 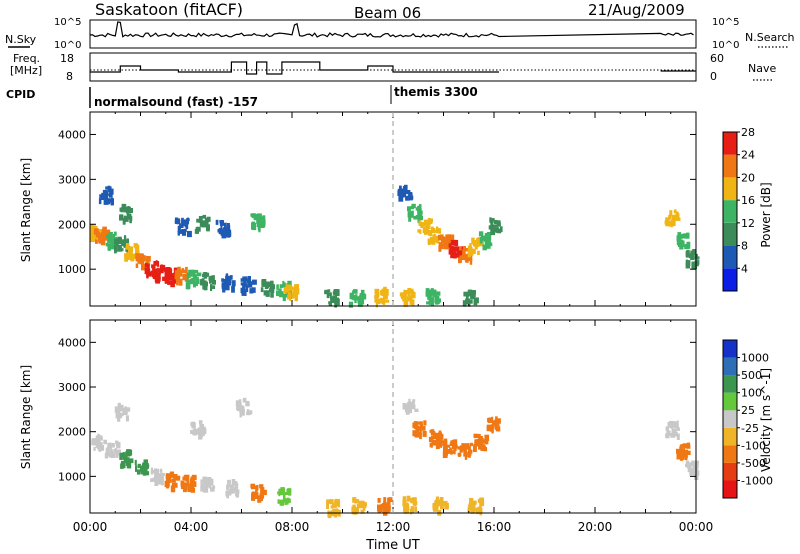 What do you see at coordinates (26, 58) in the screenshot?
I see `freq-label-line1: Freq.` at bounding box center [26, 58].